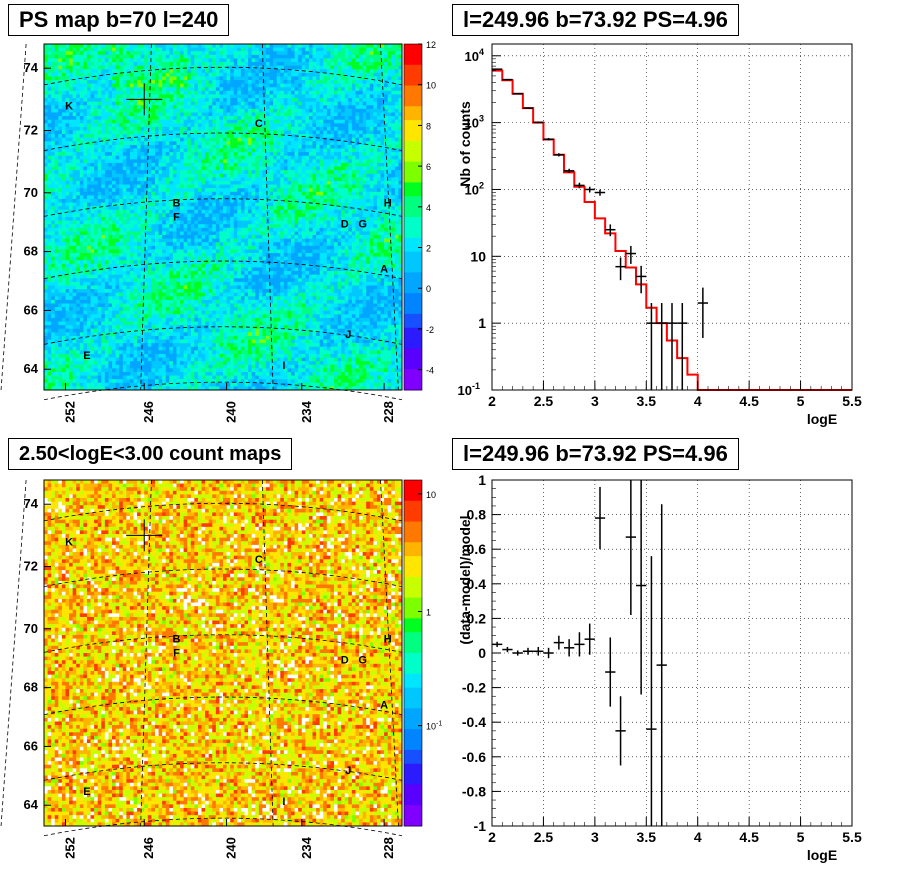 Image resolution: width=898 pixels, height=871 pixels. Describe the element at coordinates (474, 757) in the screenshot. I see `residual-y-tick-label: -0.6` at that location.